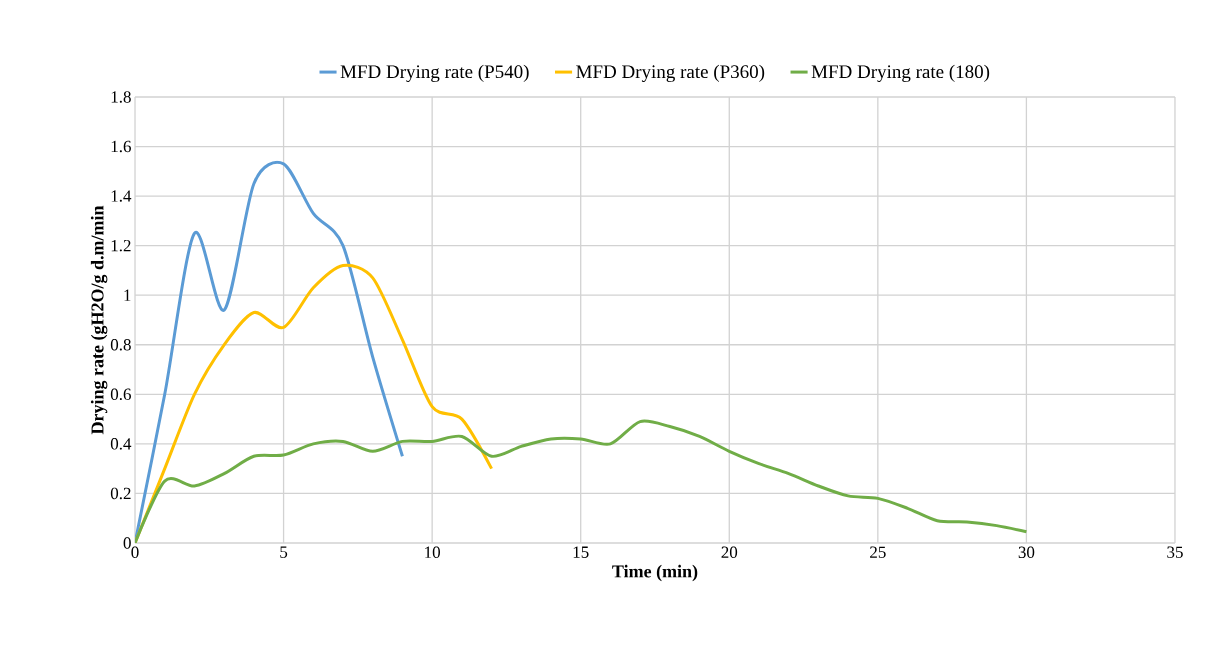  I want to click on y-tick-label: 0.2, so click(120, 493).